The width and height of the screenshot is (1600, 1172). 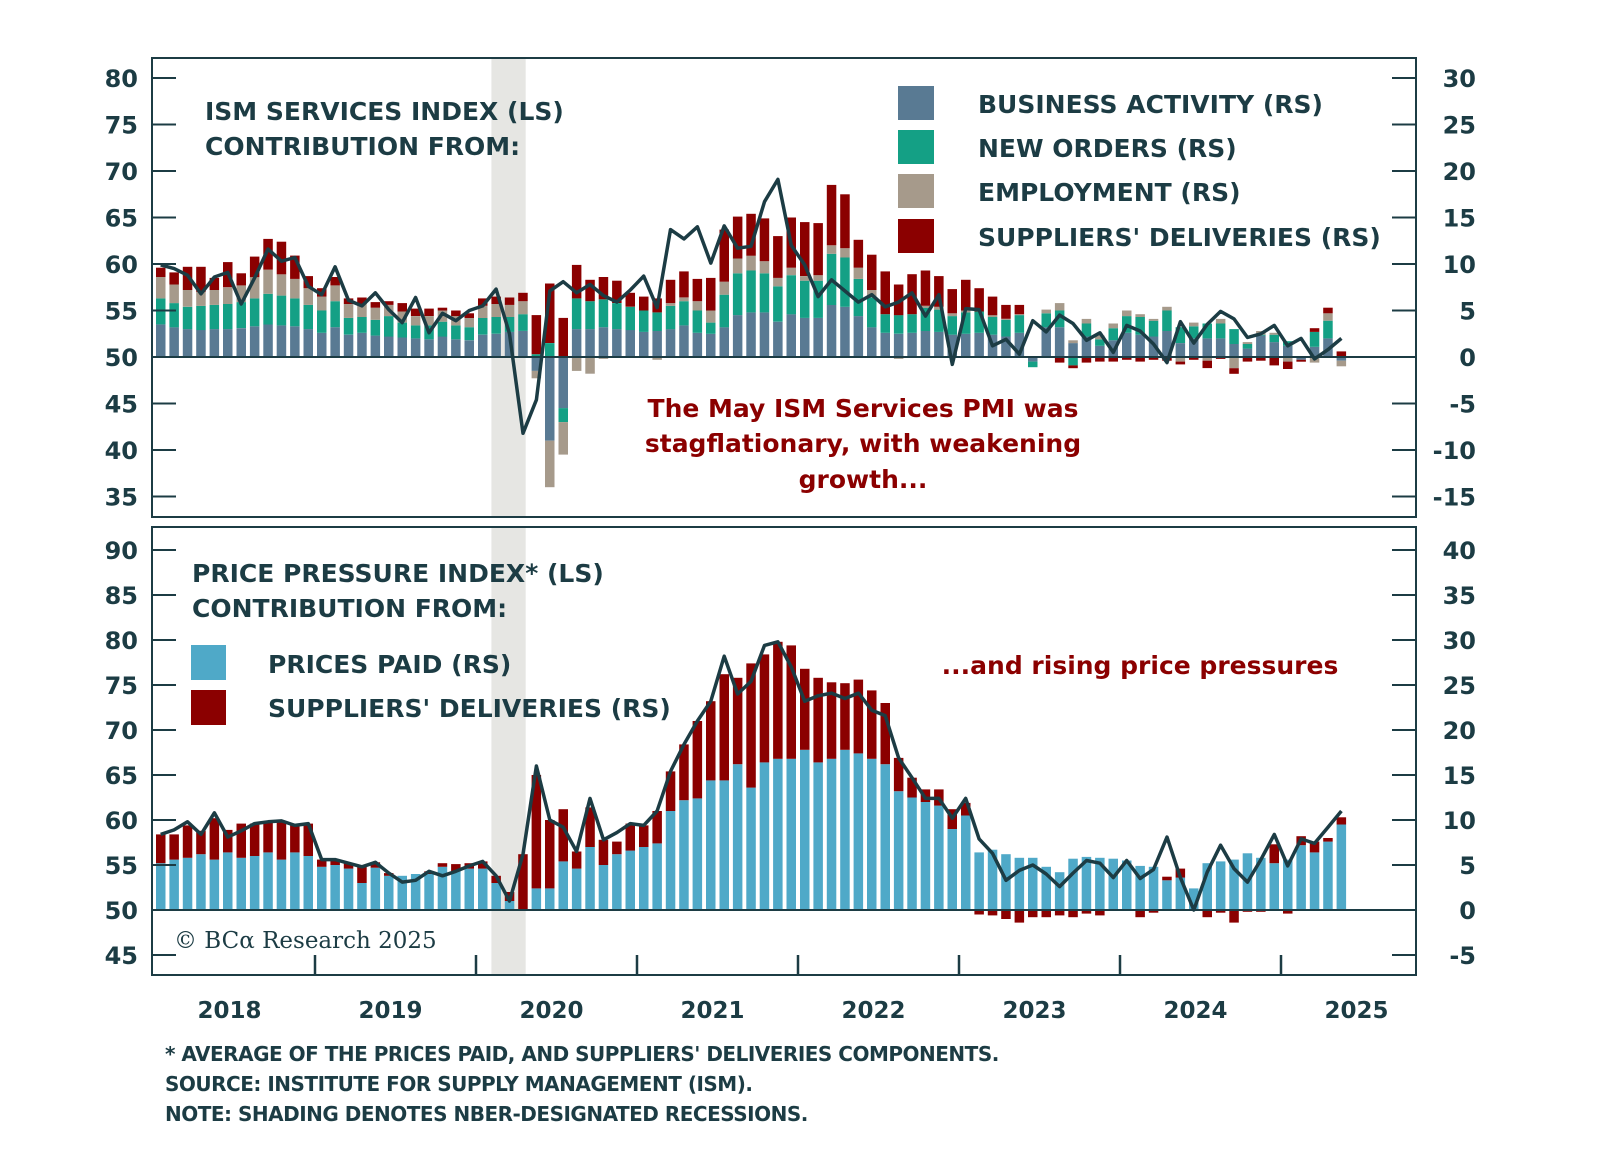 I want to click on left-tick-label: 80, so click(x=121, y=641).